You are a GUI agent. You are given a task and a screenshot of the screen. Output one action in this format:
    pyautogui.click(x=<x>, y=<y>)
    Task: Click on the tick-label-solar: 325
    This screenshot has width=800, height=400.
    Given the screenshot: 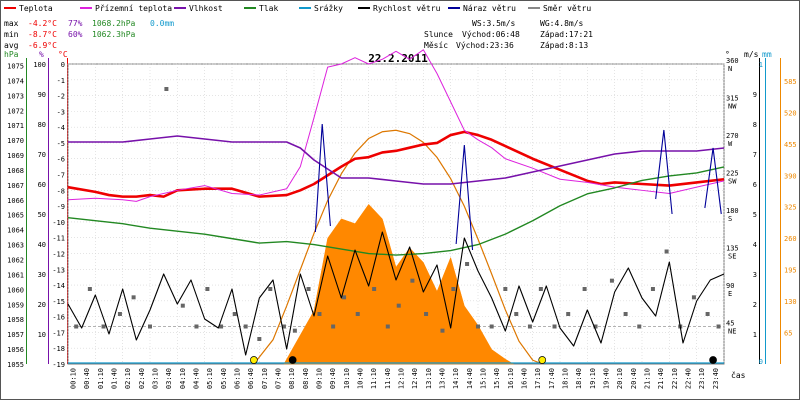 What is the action you would take?
    pyautogui.click(x=790, y=208)
    